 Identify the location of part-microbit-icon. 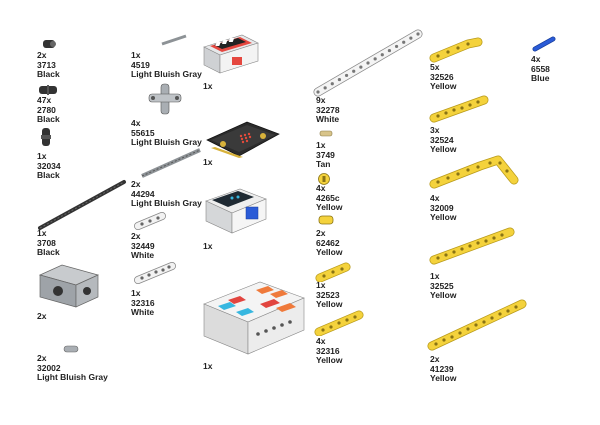
(242, 139).